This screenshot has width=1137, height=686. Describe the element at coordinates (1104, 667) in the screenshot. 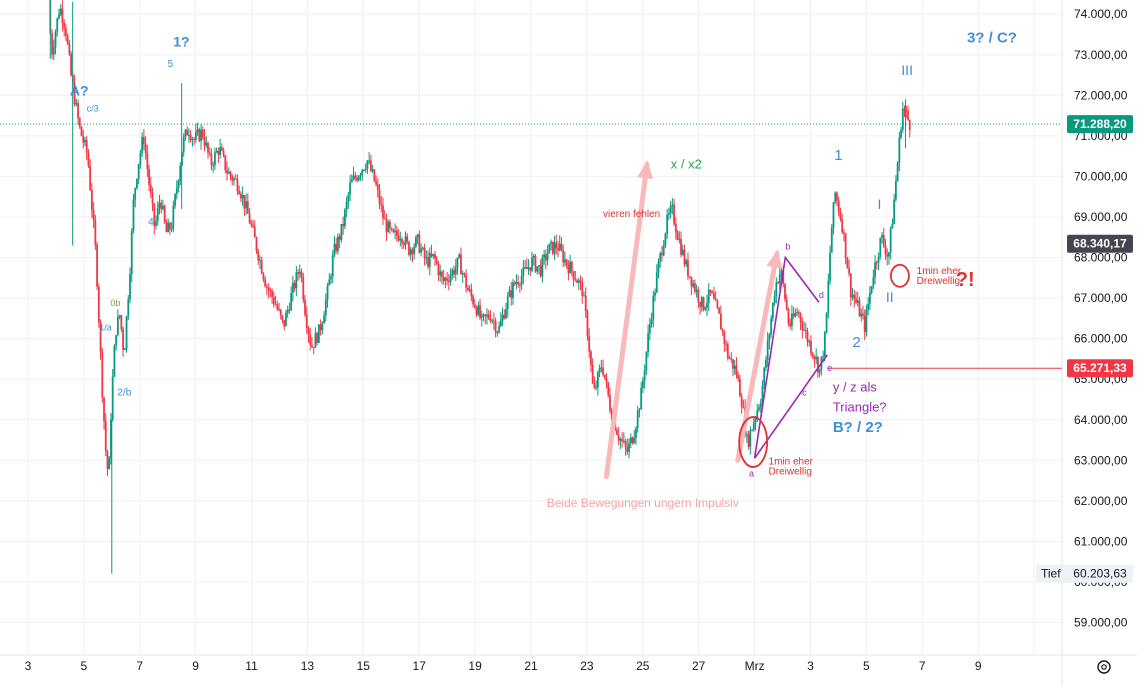

I see `settings-gear-icon` at that location.